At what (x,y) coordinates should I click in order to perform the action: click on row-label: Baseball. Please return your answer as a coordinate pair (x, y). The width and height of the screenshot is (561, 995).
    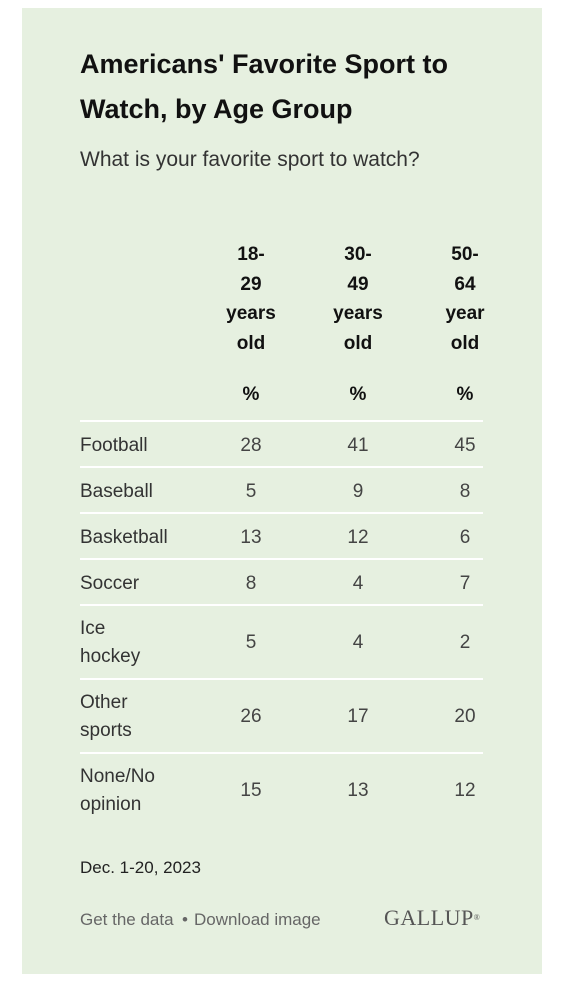
    Looking at the image, I should click on (116, 491).